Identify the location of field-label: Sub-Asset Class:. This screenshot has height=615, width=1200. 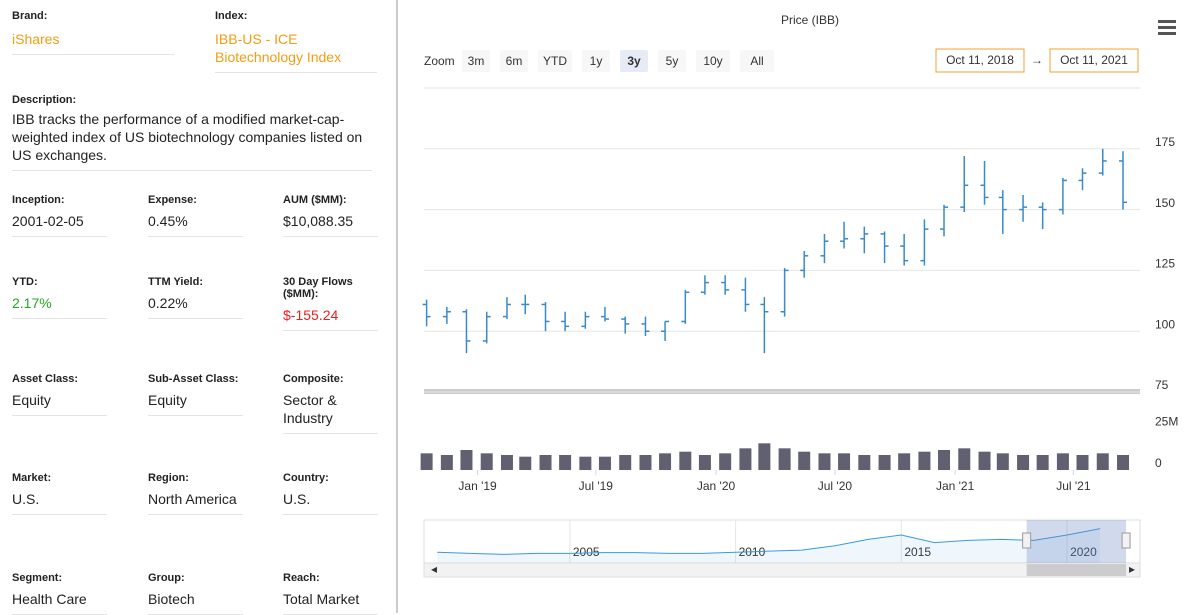
(193, 379).